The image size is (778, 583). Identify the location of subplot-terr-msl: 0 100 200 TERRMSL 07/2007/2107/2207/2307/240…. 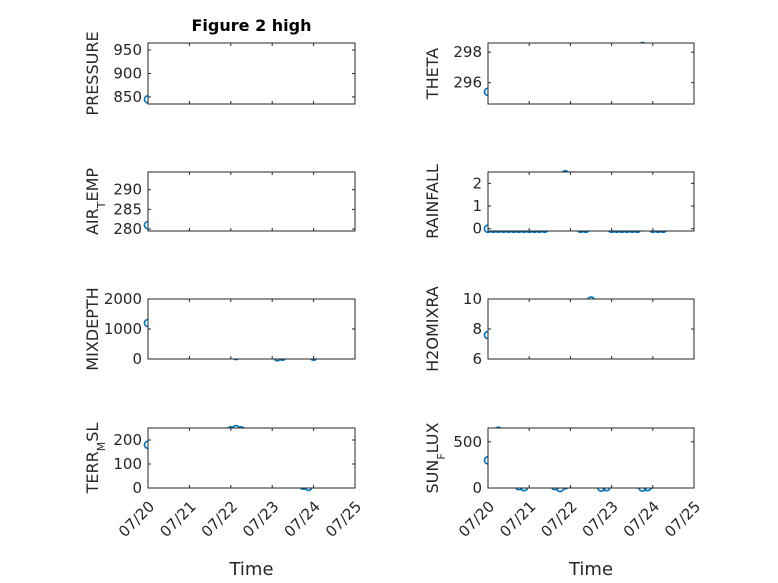
(224, 501).